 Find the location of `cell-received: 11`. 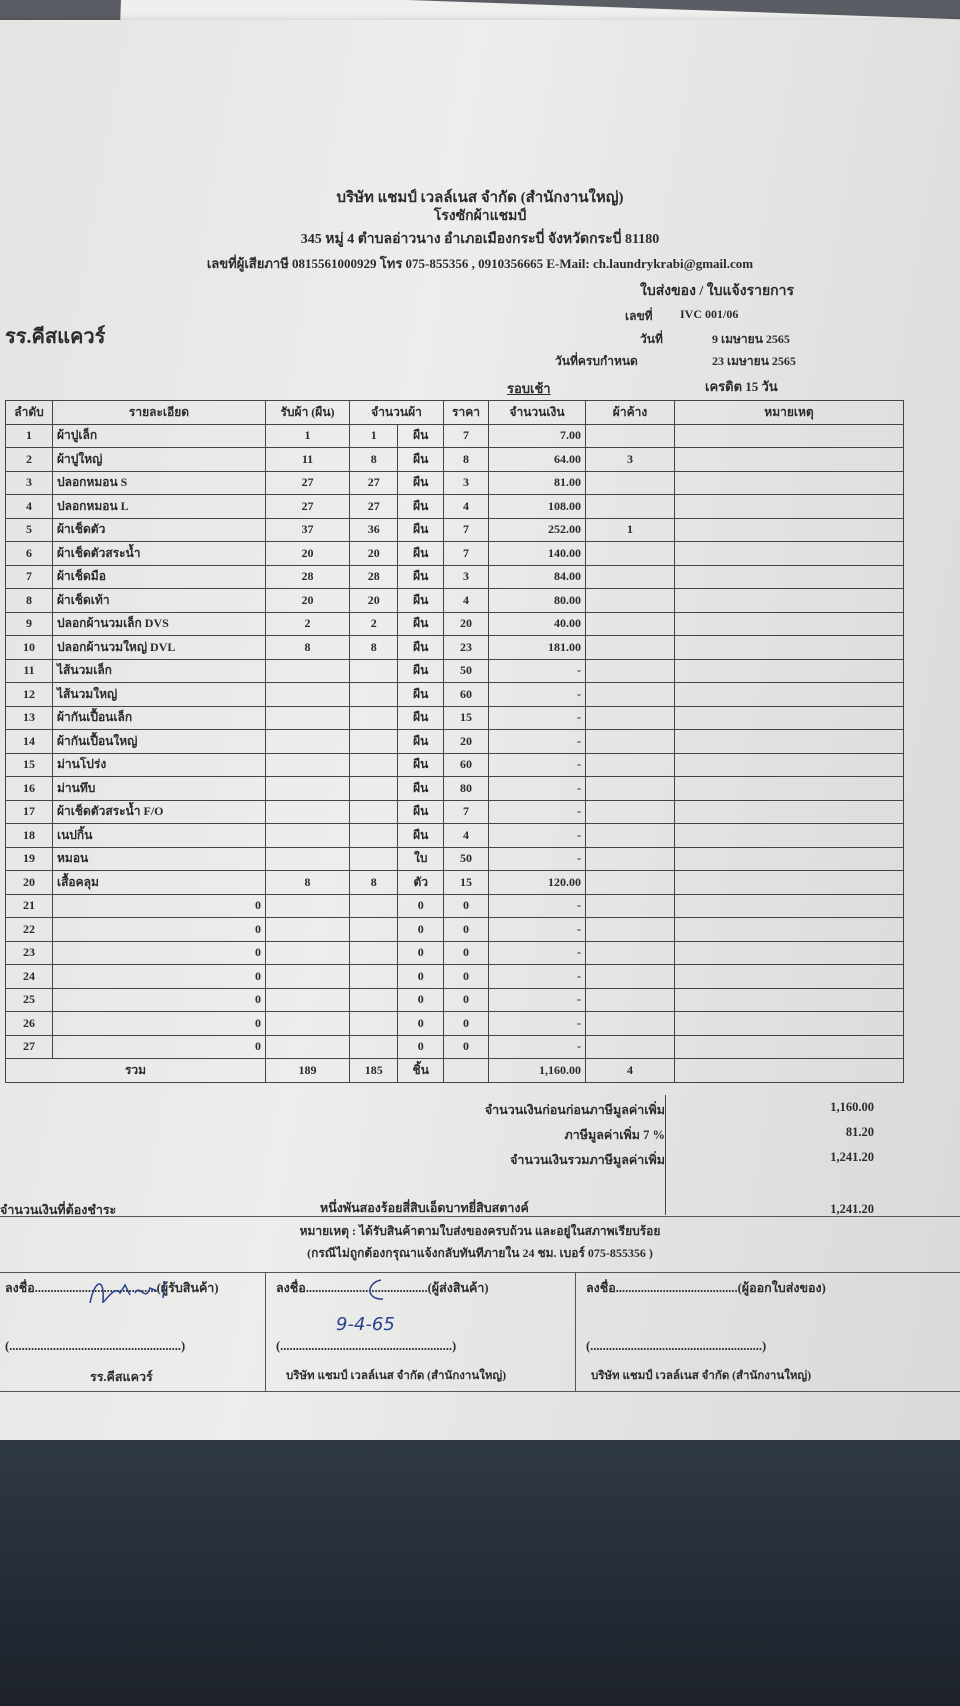

cell-received: 11 is located at coordinates (307, 459).